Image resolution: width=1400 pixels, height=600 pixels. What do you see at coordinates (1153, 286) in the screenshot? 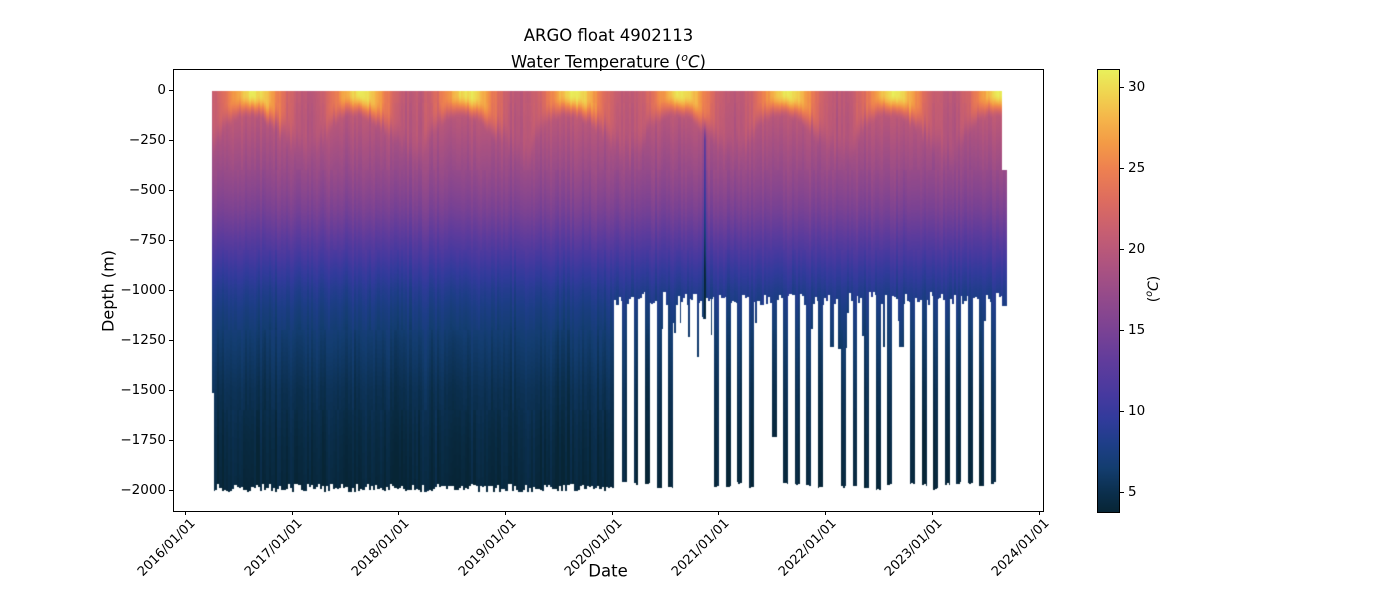
I see `cblabel-unit-c: C` at bounding box center [1153, 286].